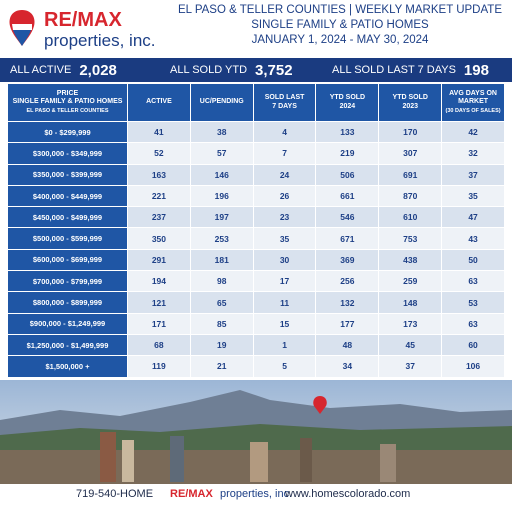  I want to click on price-range: $350,000 - $399,999, so click(68, 175).